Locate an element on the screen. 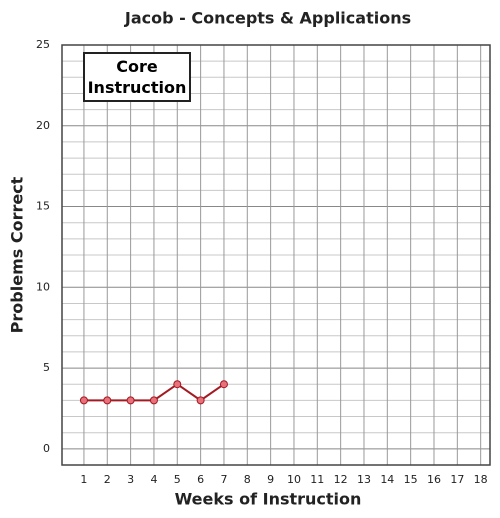 The height and width of the screenshot is (518, 500). x-tick-label: 11 is located at coordinates (317, 479).